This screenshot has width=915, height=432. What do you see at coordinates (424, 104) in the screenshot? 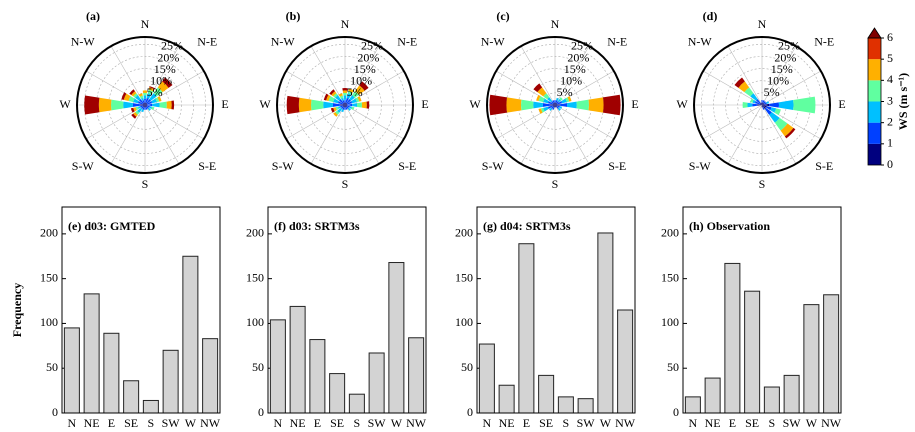
I see `direction-label: E` at bounding box center [424, 104].